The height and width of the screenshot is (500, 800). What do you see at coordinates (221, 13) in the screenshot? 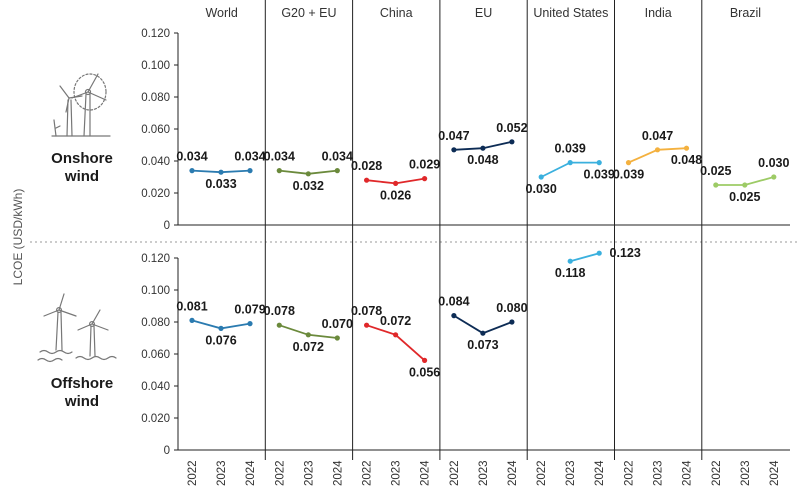
I see `region-header-0: World` at bounding box center [221, 13].